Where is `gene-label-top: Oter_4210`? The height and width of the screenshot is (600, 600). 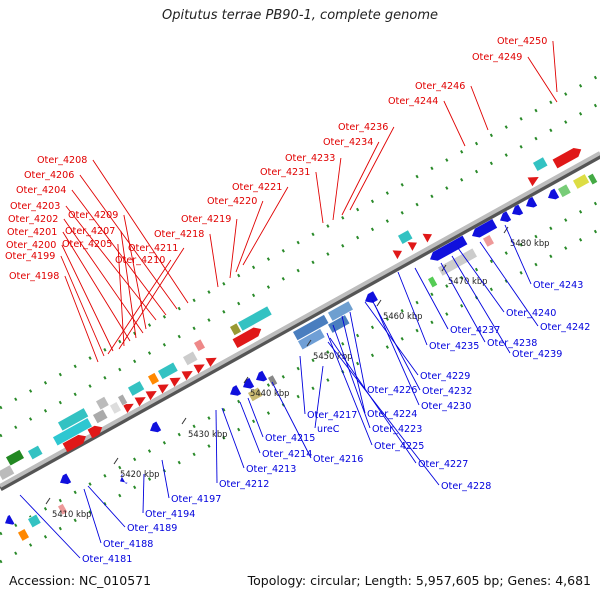 gene-label-top: Oter_4210 is located at coordinates (140, 260).